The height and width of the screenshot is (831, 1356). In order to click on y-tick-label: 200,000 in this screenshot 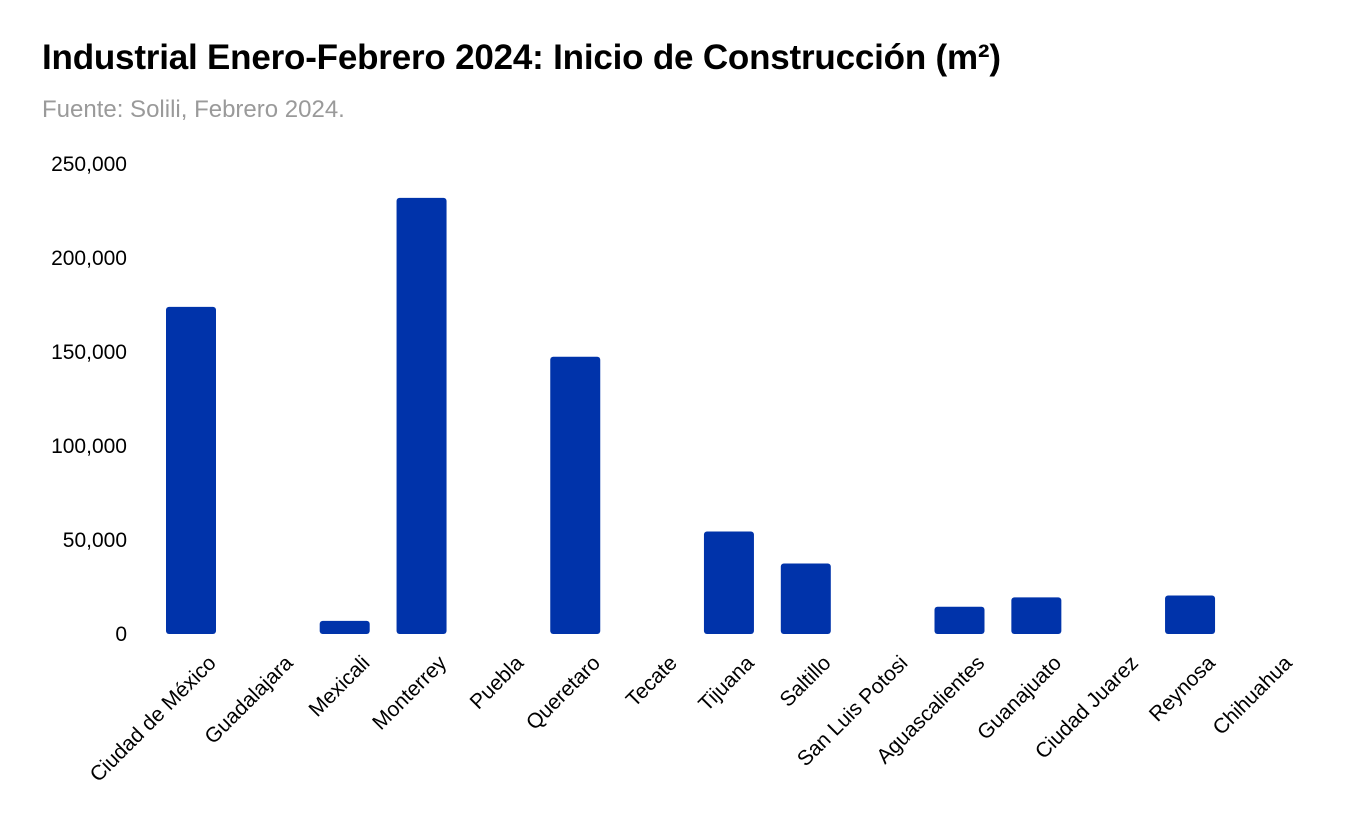, I will do `click(89, 258)`.